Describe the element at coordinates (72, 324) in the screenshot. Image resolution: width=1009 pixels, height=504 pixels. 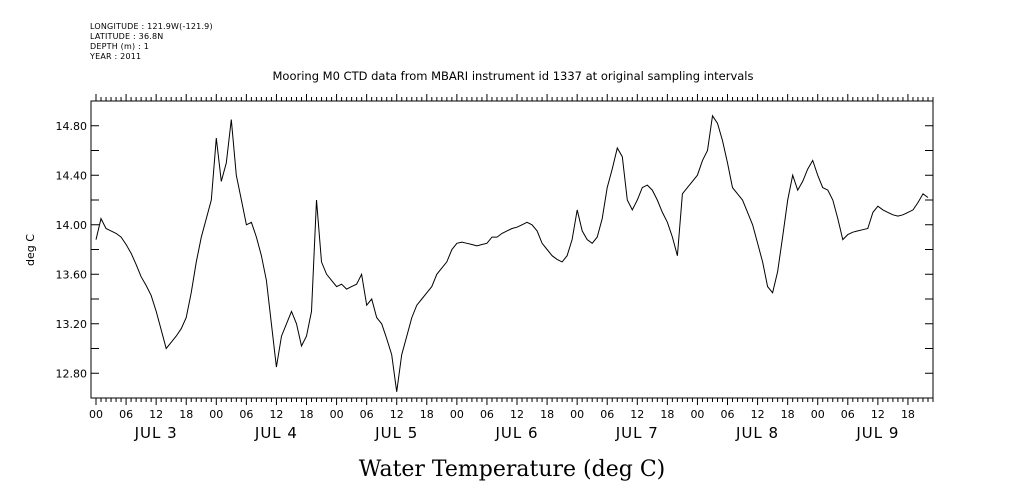
I see `y-tick-label: 13.20` at that location.